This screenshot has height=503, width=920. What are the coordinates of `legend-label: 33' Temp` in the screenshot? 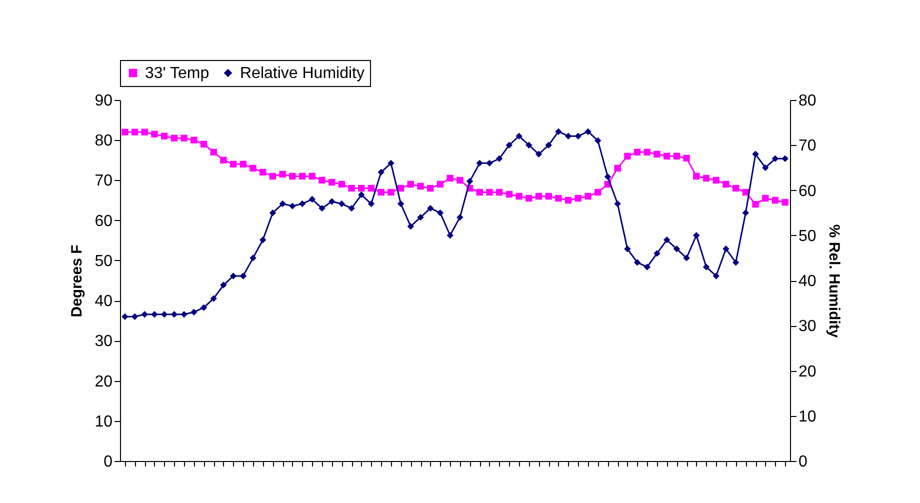 It's located at (177, 73).